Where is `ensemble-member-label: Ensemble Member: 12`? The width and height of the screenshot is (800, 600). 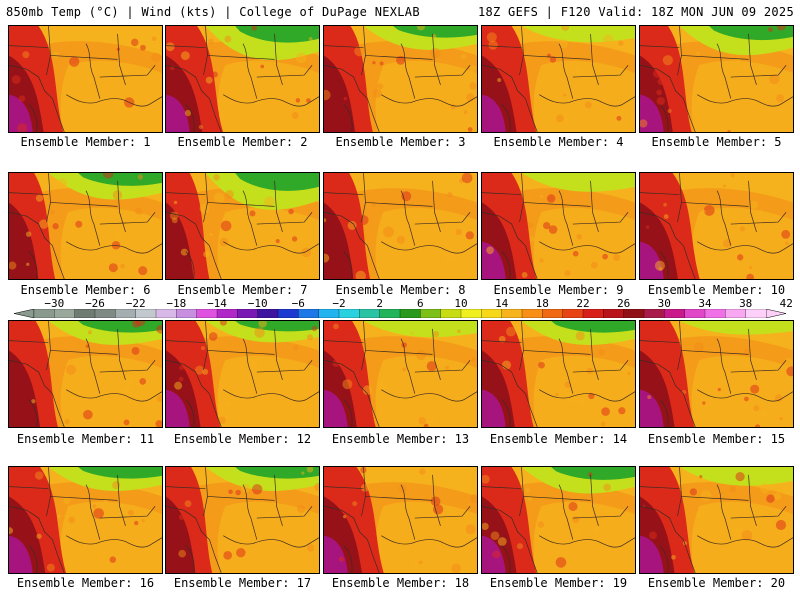 ensemble-member-label: Ensemble Member: 12 is located at coordinates (242, 439).